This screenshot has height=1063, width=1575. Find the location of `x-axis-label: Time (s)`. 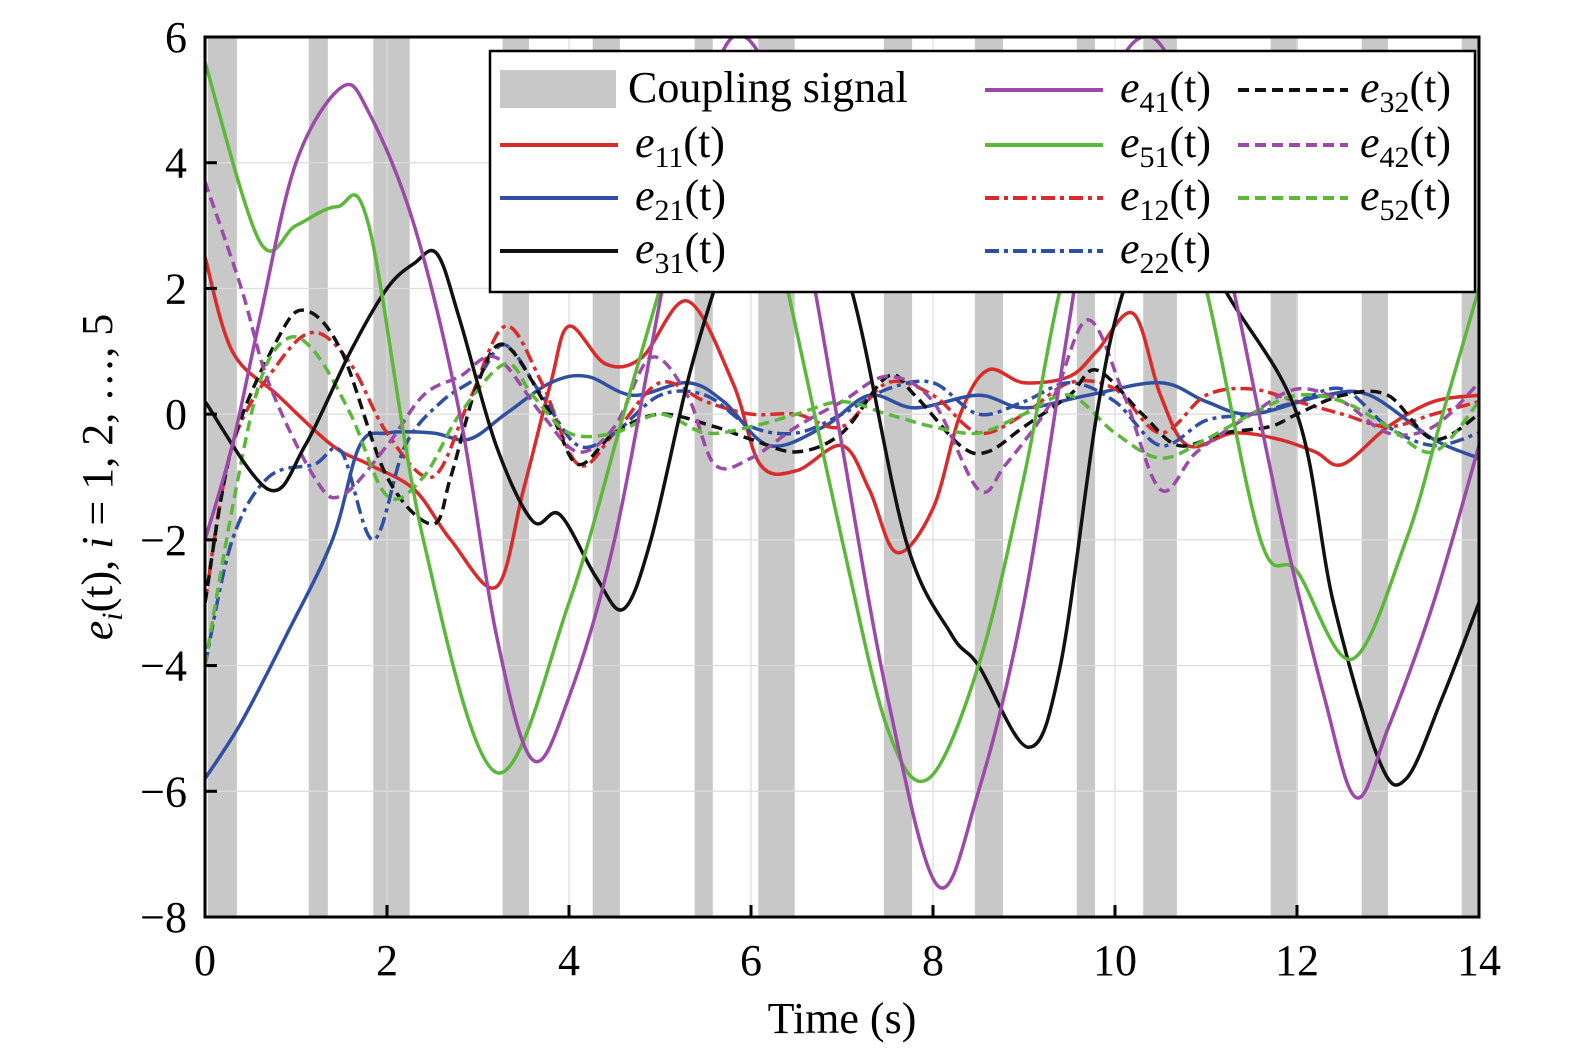

x-axis-label: Time (s) is located at coordinates (842, 1018).